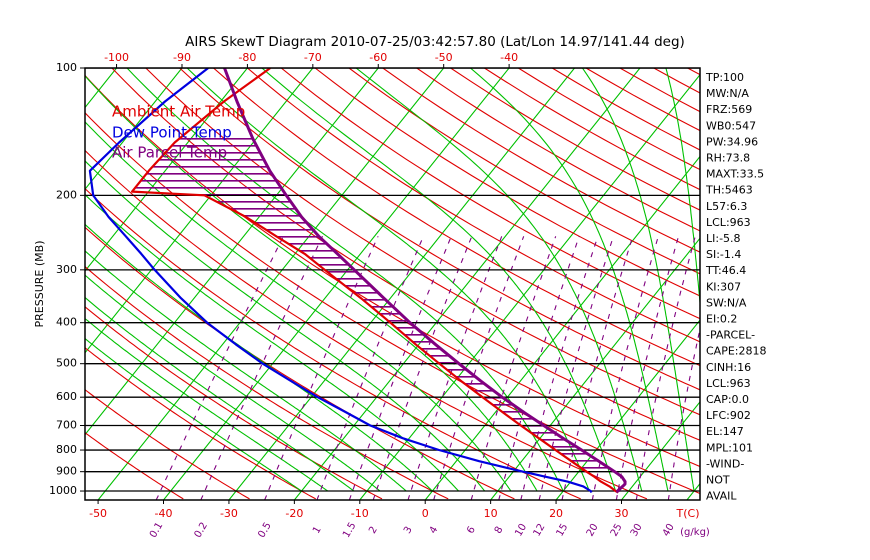 This screenshot has height=560, width=870. I want to click on mixing-ratio-tick-label: 0.1, so click(156, 530).